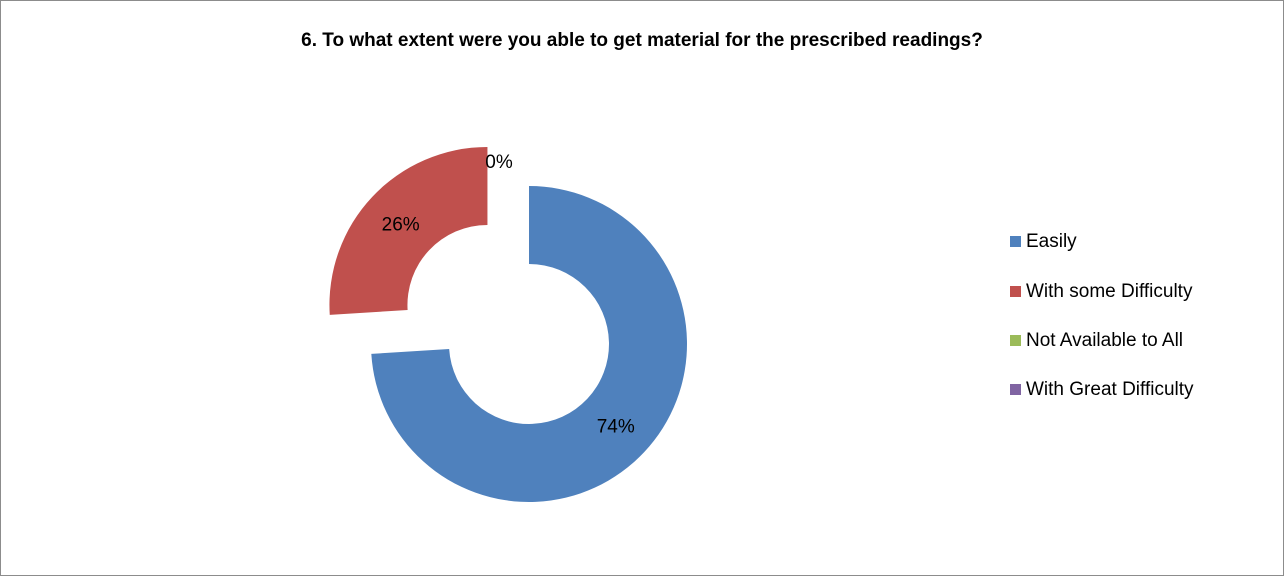  Describe the element at coordinates (1015, 389) in the screenshot. I see `legend-swatch-with-great-difficulty` at that location.